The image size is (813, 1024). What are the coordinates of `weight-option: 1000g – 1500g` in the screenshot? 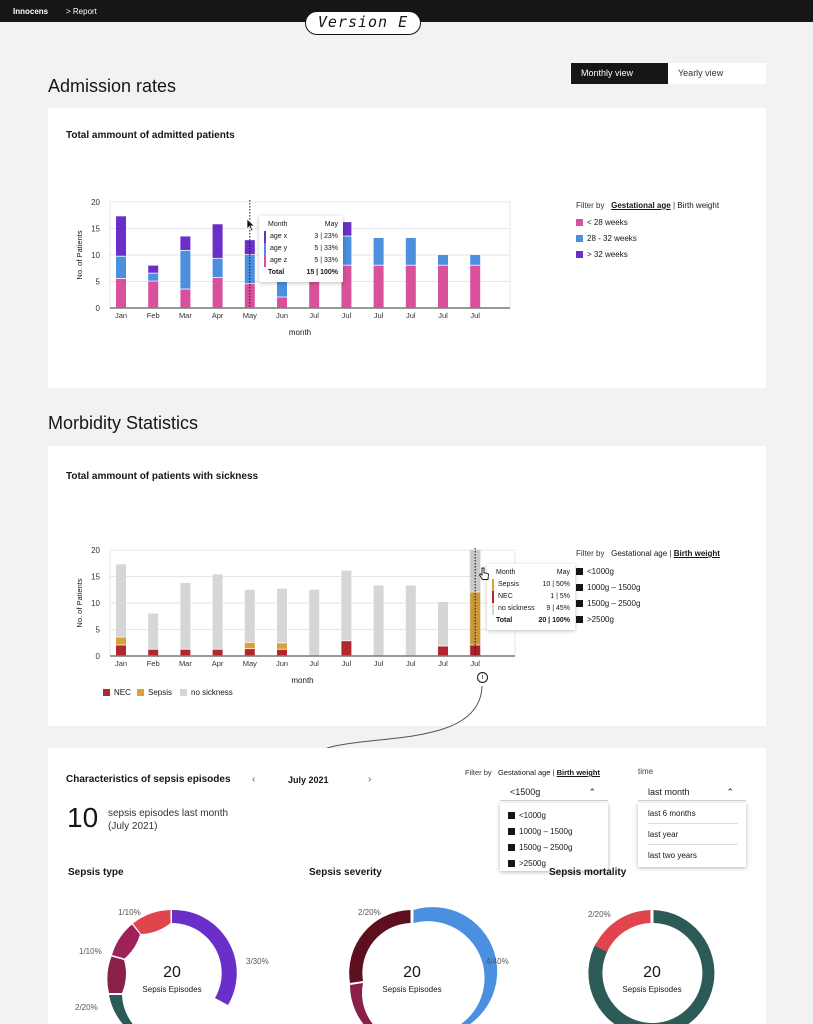 It's located at (540, 831).